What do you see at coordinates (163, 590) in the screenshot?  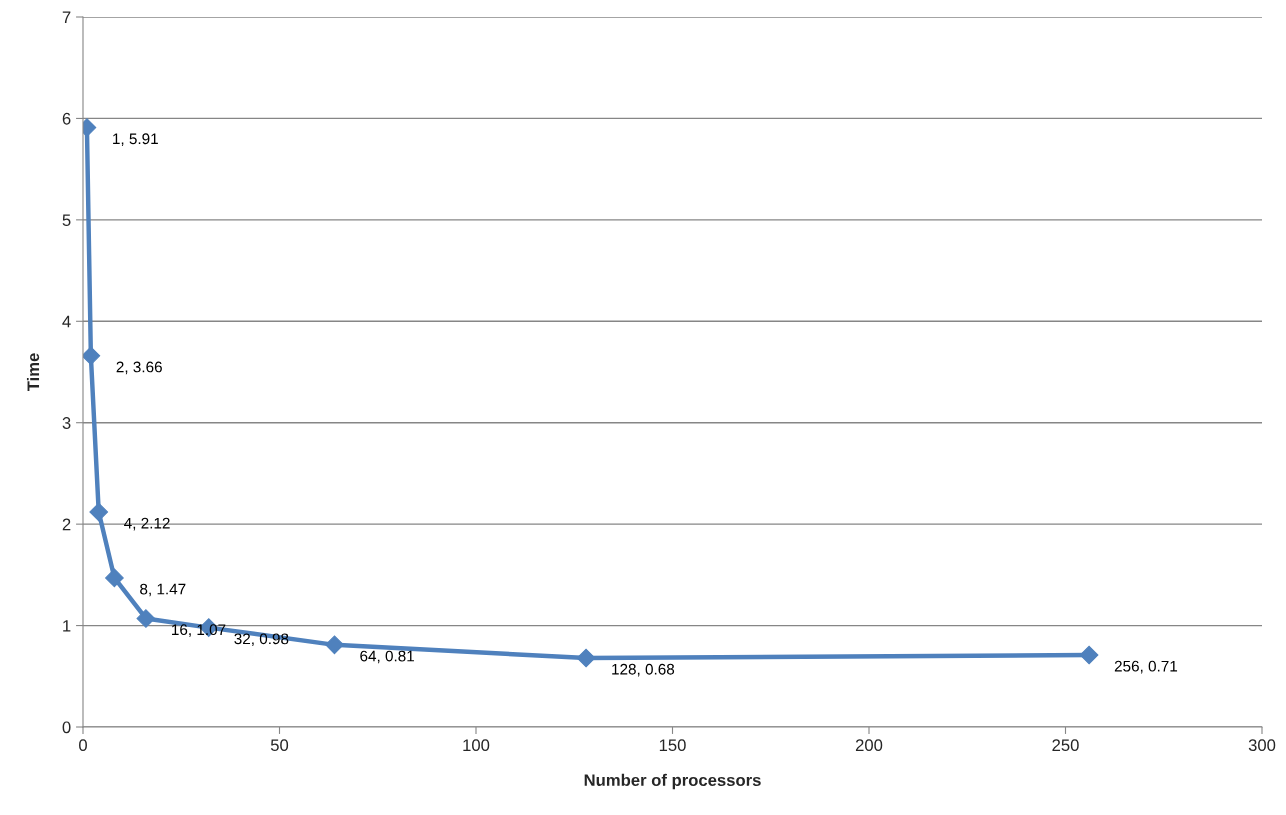 I see `data-label: 8, 1.47` at bounding box center [163, 590].